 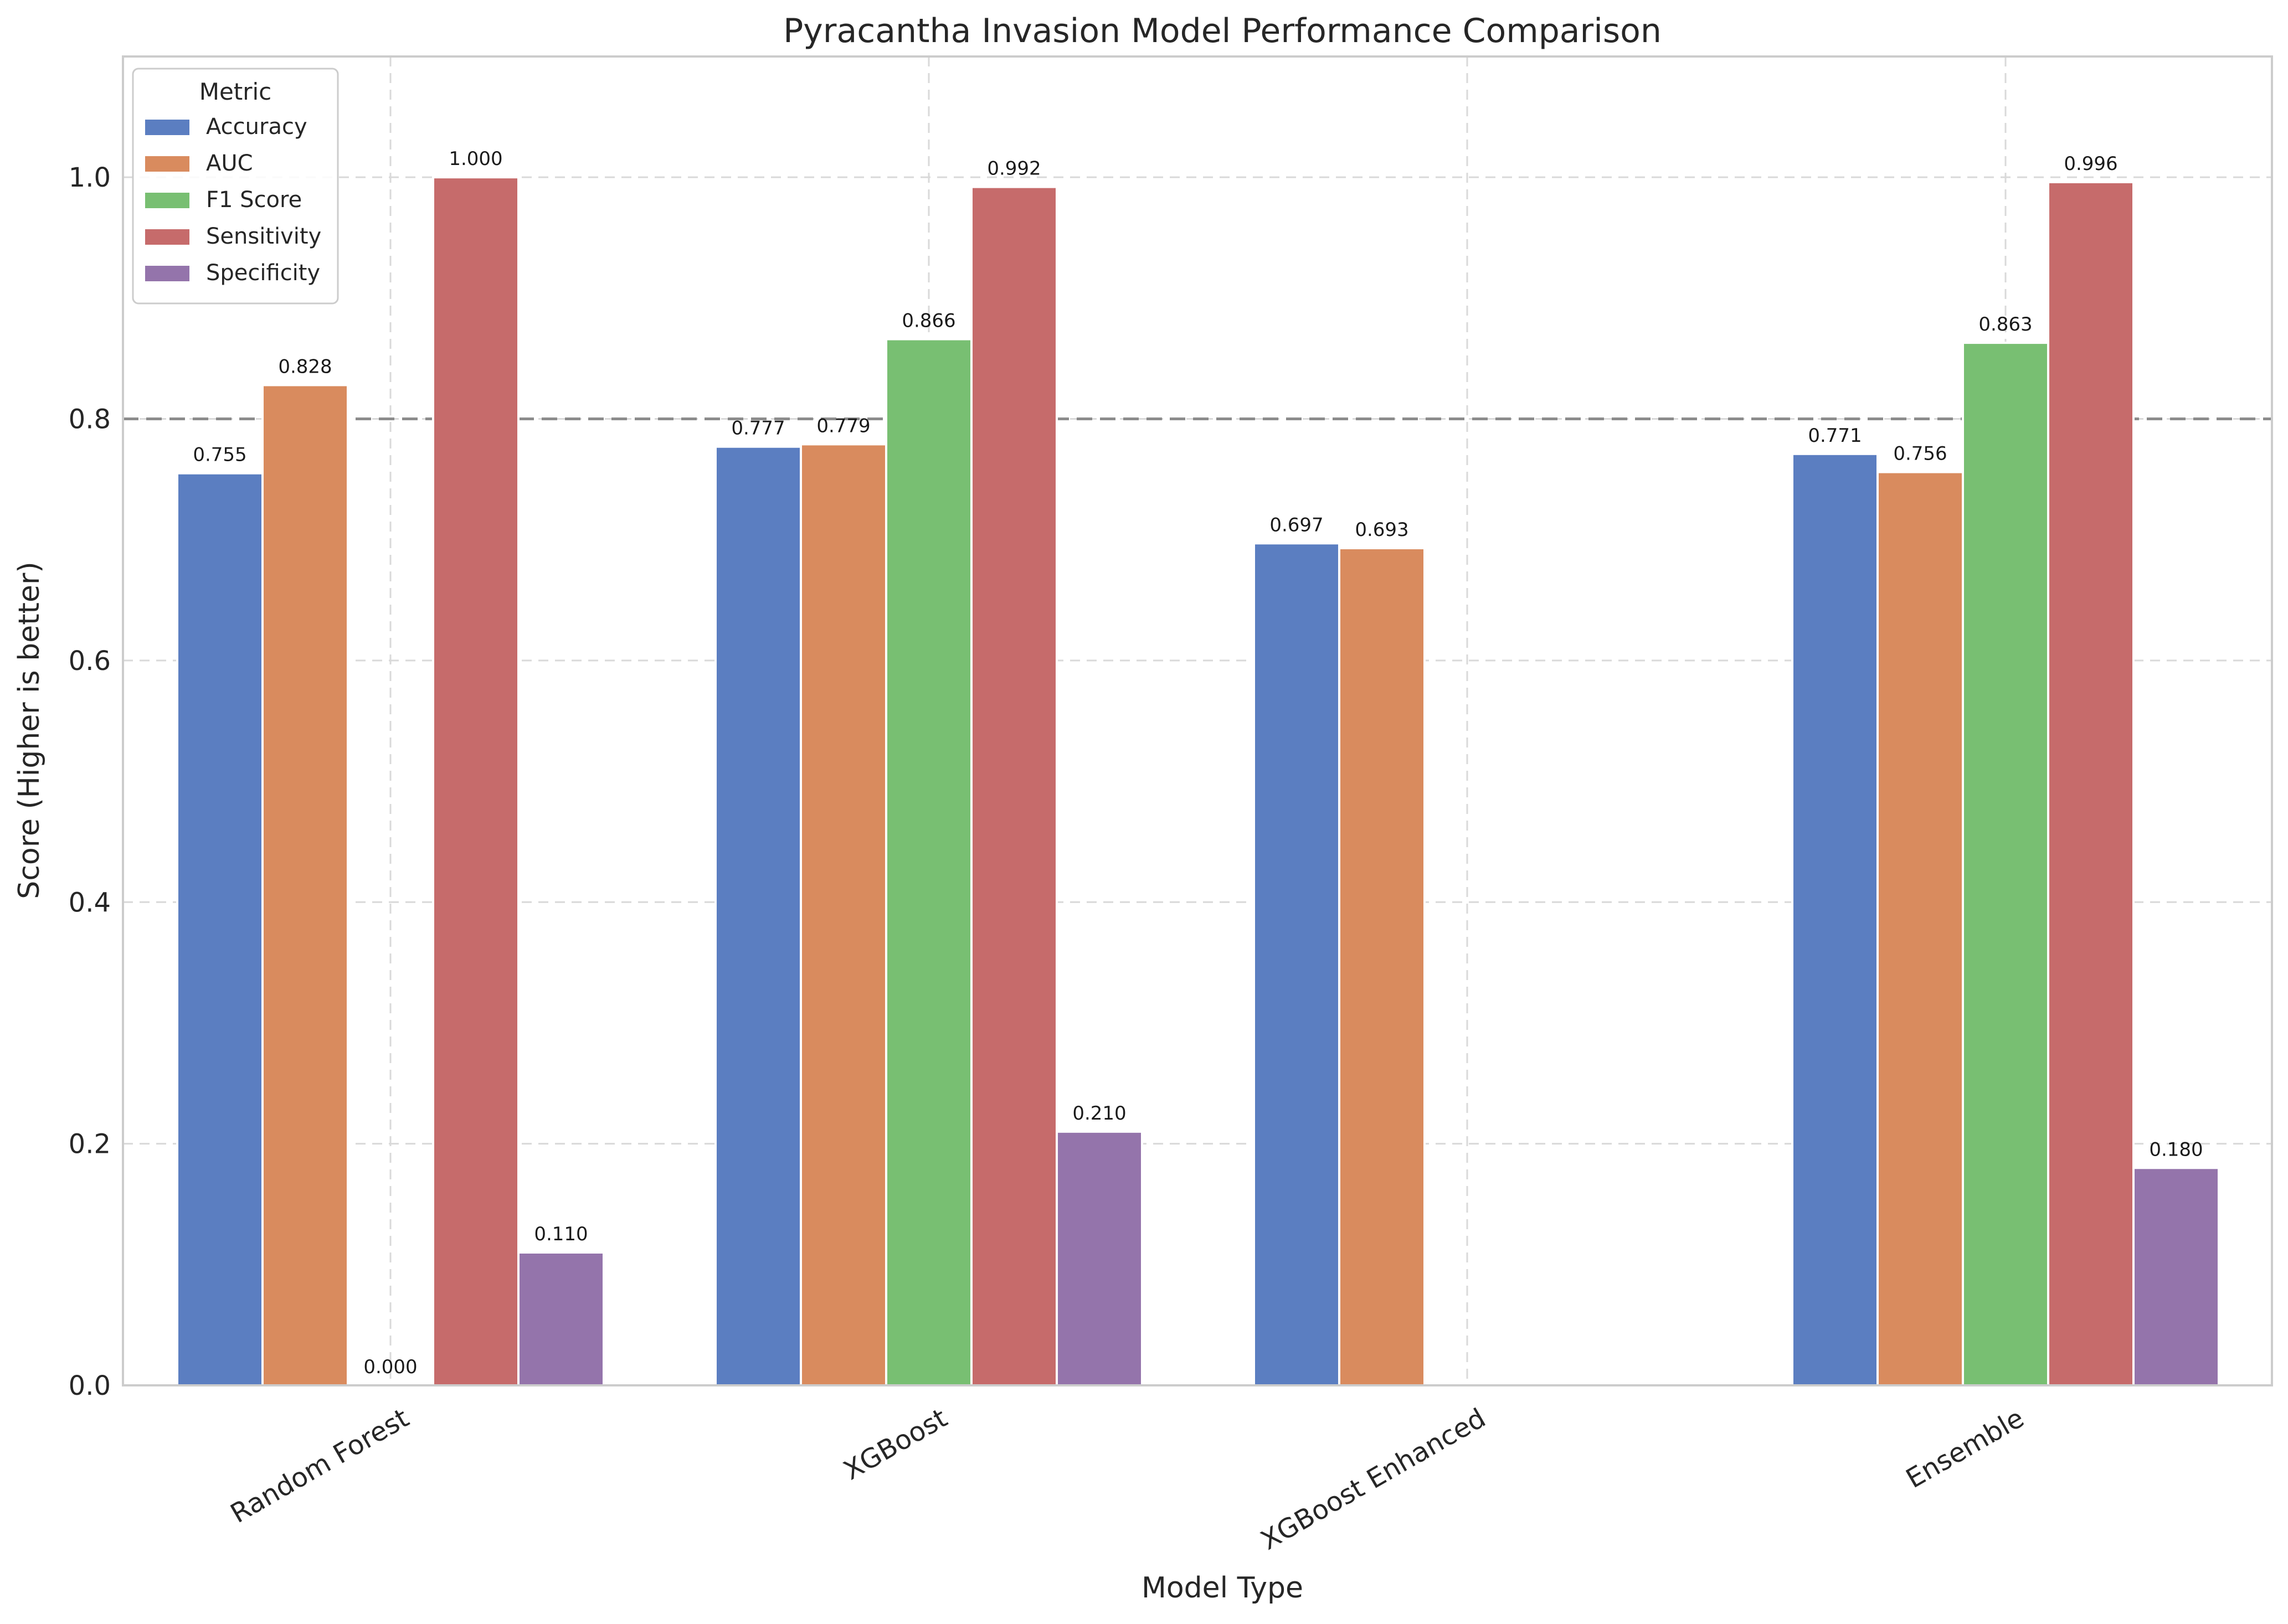 I want to click on y-tick-label: 0.0, so click(x=90, y=1385).